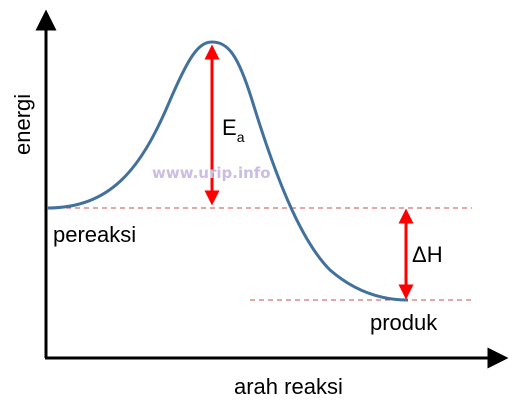 Image resolution: width=516 pixels, height=408 pixels. Describe the element at coordinates (22, 124) in the screenshot. I see `y-axis-label: energi` at that location.